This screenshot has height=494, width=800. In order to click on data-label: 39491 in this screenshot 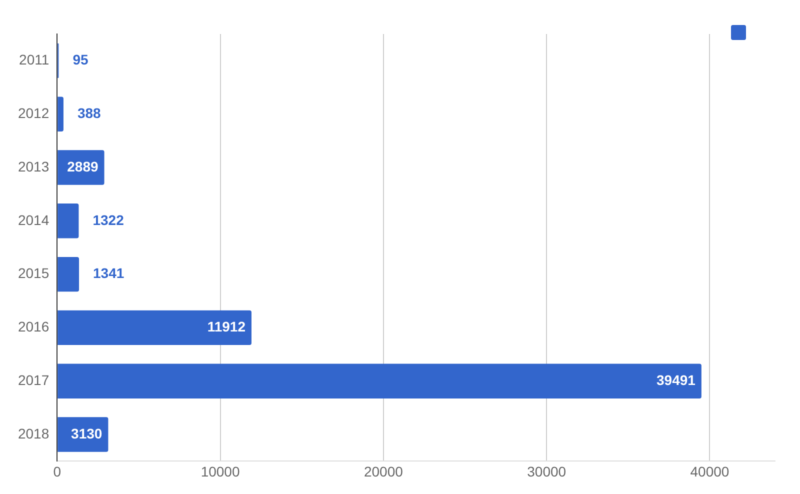, I will do `click(676, 380)`.